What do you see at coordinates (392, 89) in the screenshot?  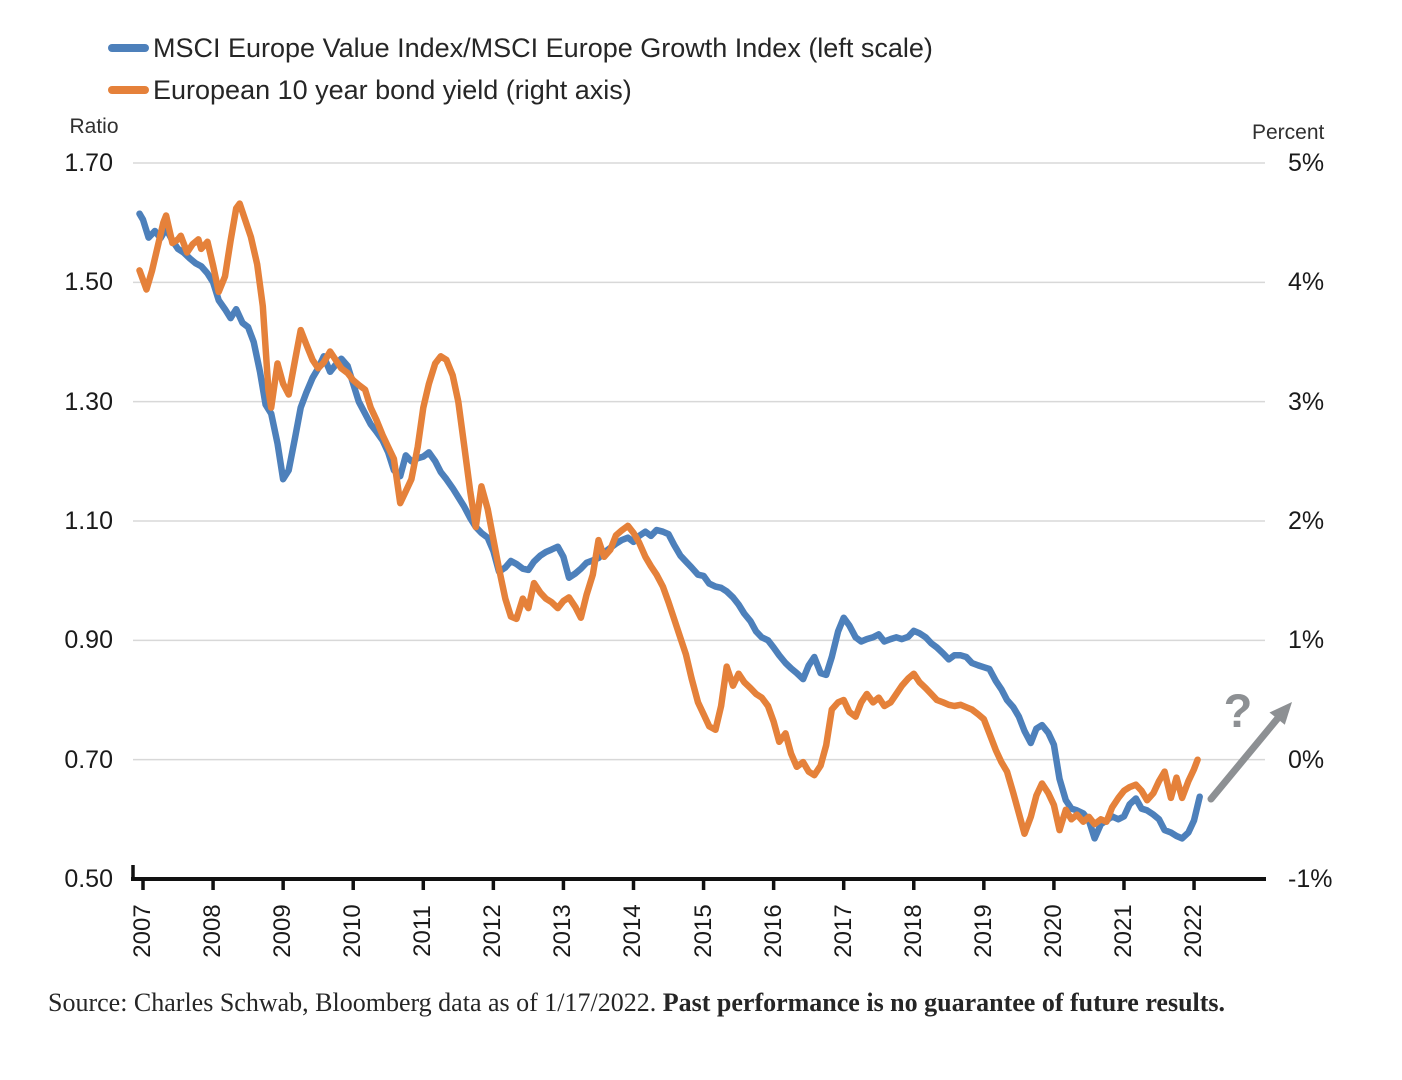 I see `legend-label: European 10 year bond yield (right axis)` at bounding box center [392, 89].